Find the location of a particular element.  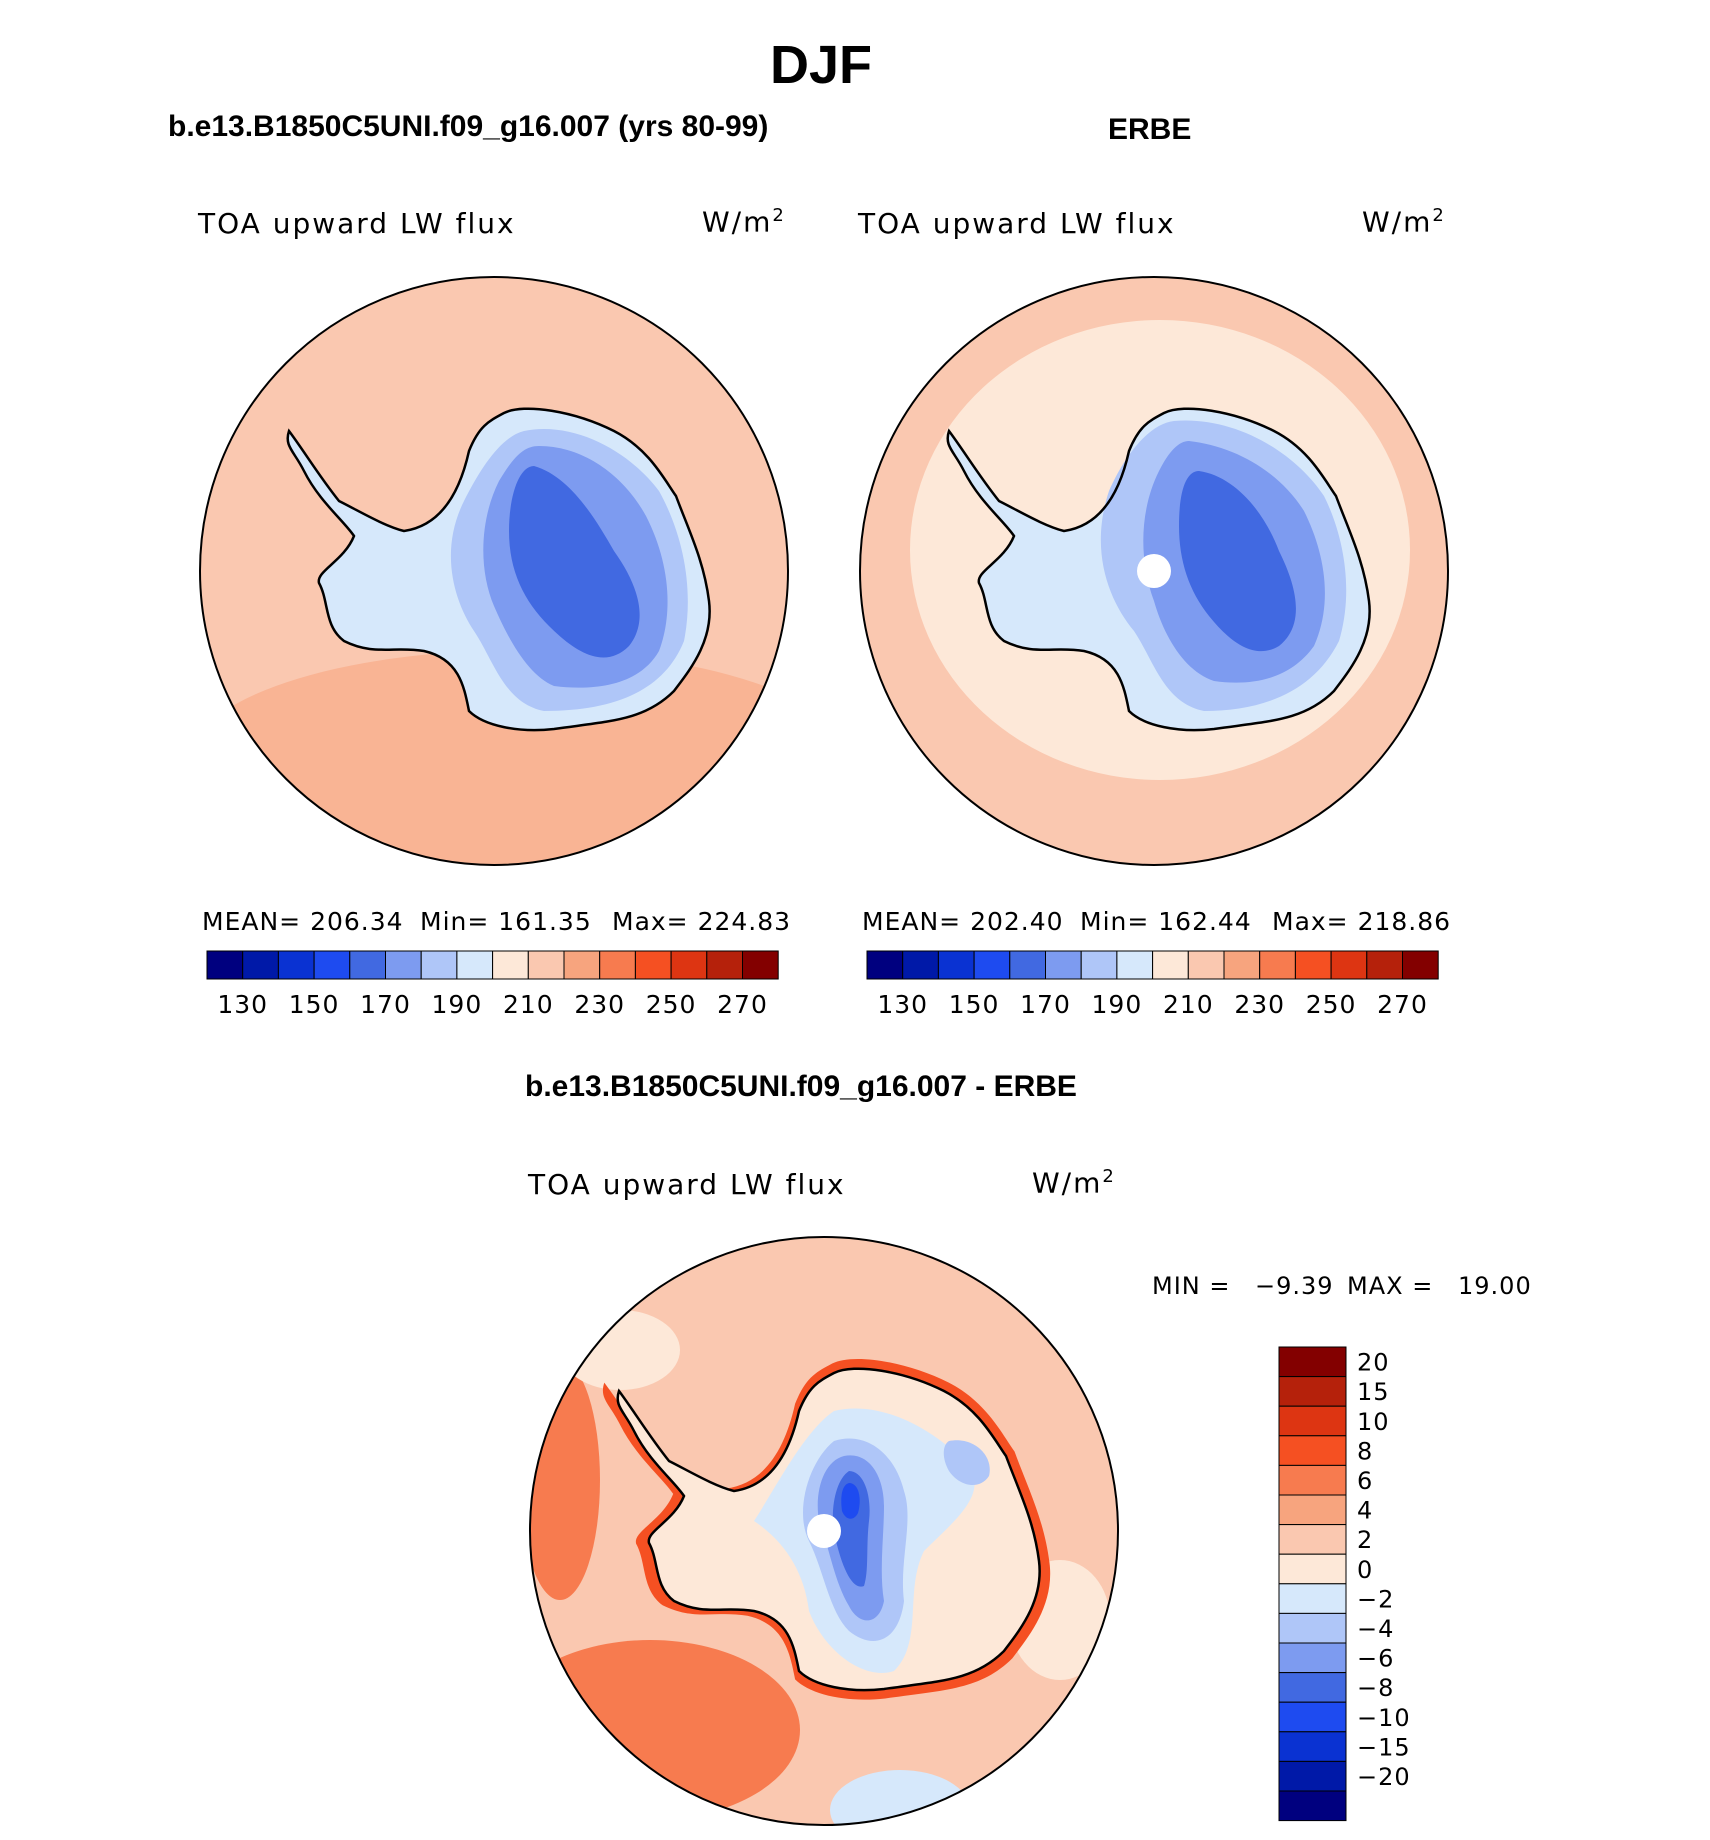

diff-colorbar-tick-label: 20 is located at coordinates (1373, 1363).